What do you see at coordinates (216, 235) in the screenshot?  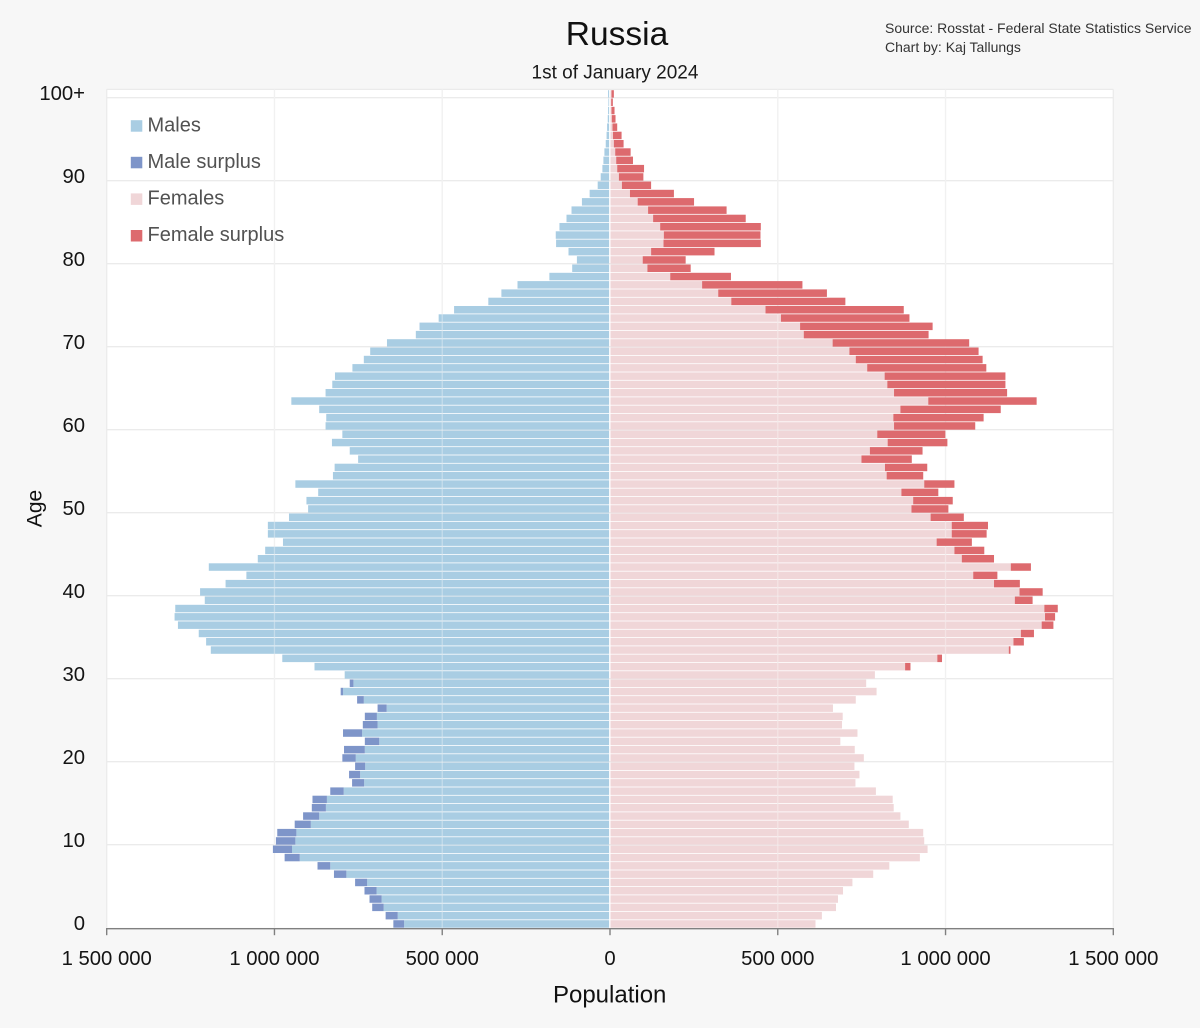 I see `svg-text: Female surplus` at bounding box center [216, 235].